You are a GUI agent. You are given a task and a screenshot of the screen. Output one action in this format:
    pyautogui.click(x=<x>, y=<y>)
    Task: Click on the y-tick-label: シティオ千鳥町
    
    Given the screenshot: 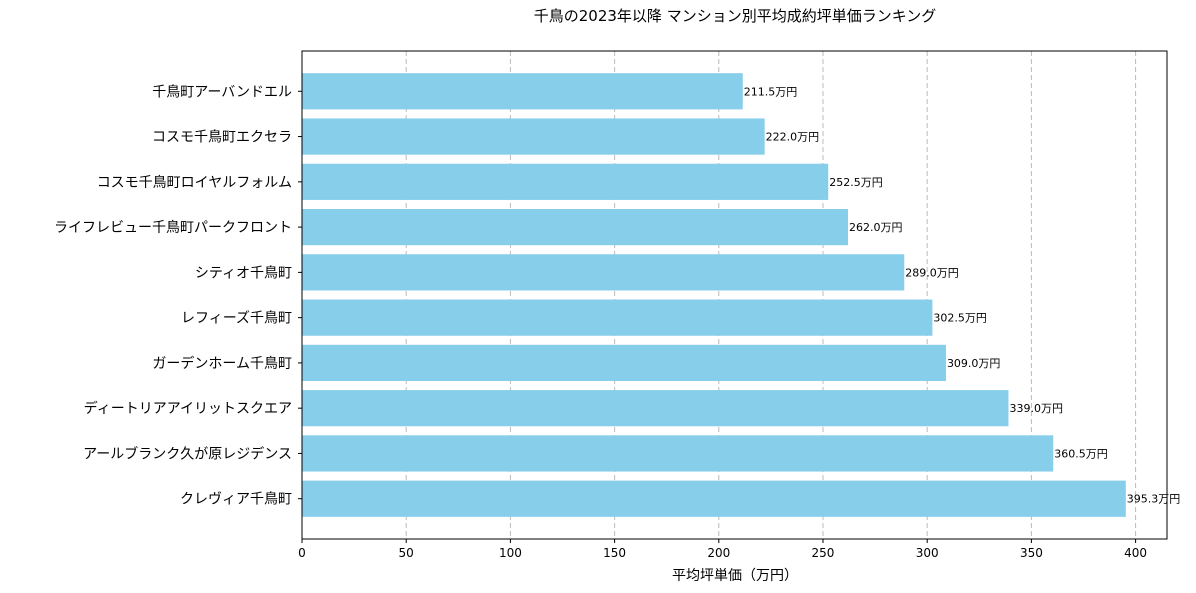 What is the action you would take?
    pyautogui.click(x=243, y=273)
    